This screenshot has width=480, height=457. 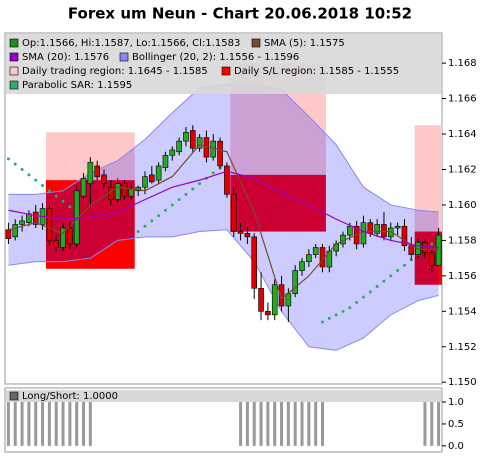 What do you see at coordinates (462, 311) in the screenshot?
I see `y-tick-label: 1.154` at bounding box center [462, 311].